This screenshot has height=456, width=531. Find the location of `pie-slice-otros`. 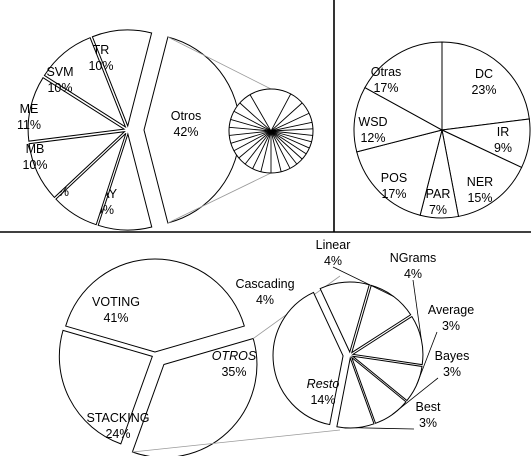

pie-slice-otros is located at coordinates (194, 396).